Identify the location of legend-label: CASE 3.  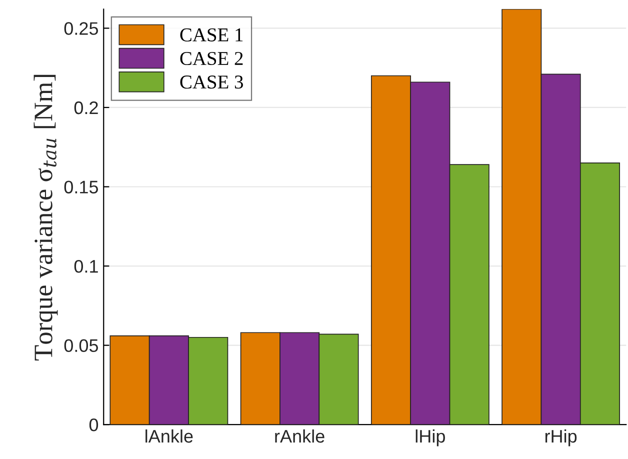
(211, 82).